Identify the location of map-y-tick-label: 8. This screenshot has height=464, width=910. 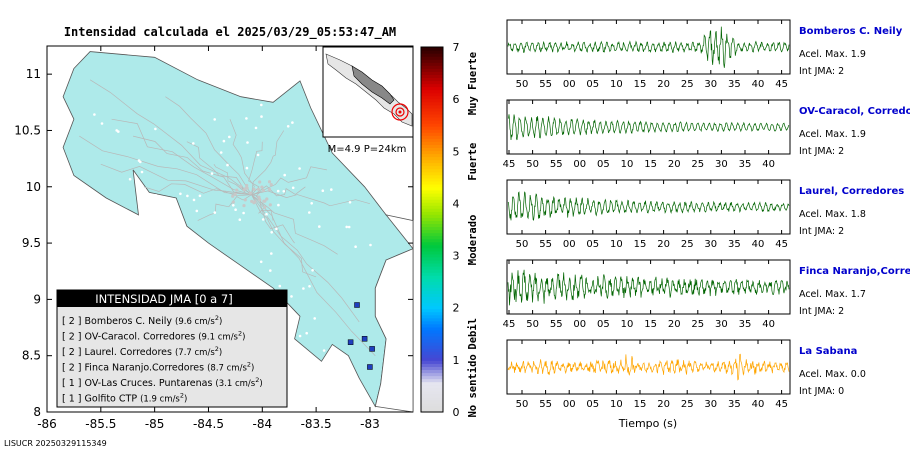
(37, 412).